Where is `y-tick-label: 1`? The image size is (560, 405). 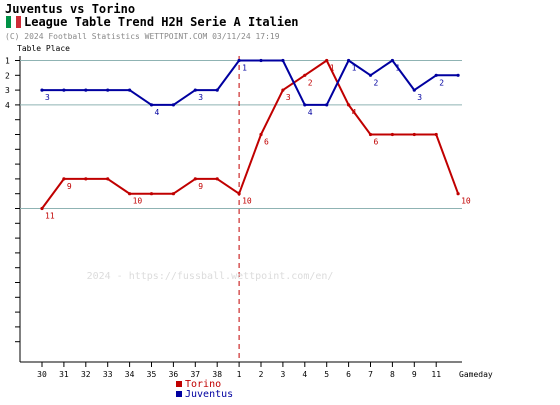 y-tick-label: 1 is located at coordinates (7, 61).